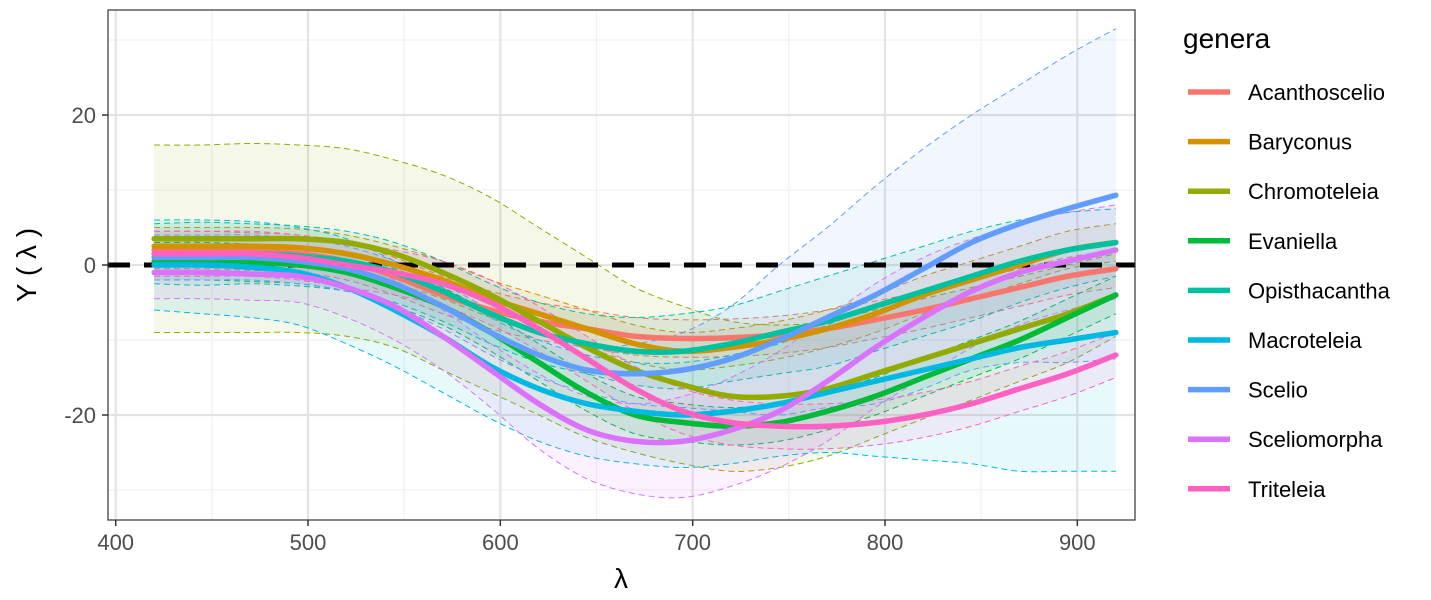 Image resolution: width=1431 pixels, height=600 pixels. I want to click on x-tick-label: 800, so click(885, 542).